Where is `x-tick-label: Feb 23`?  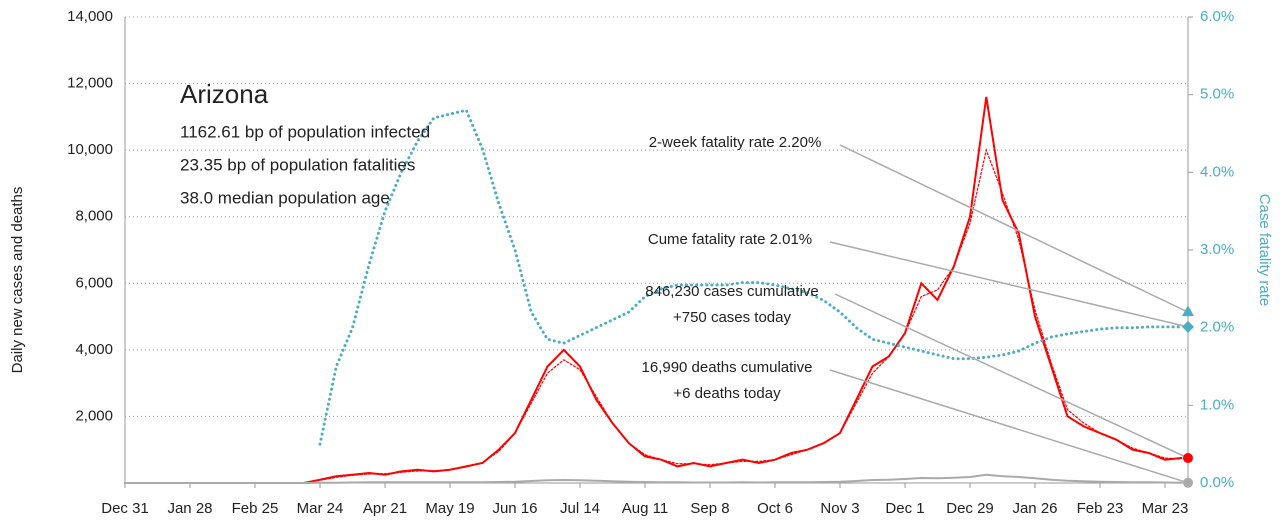
x-tick-label: Feb 23 is located at coordinates (1100, 508).